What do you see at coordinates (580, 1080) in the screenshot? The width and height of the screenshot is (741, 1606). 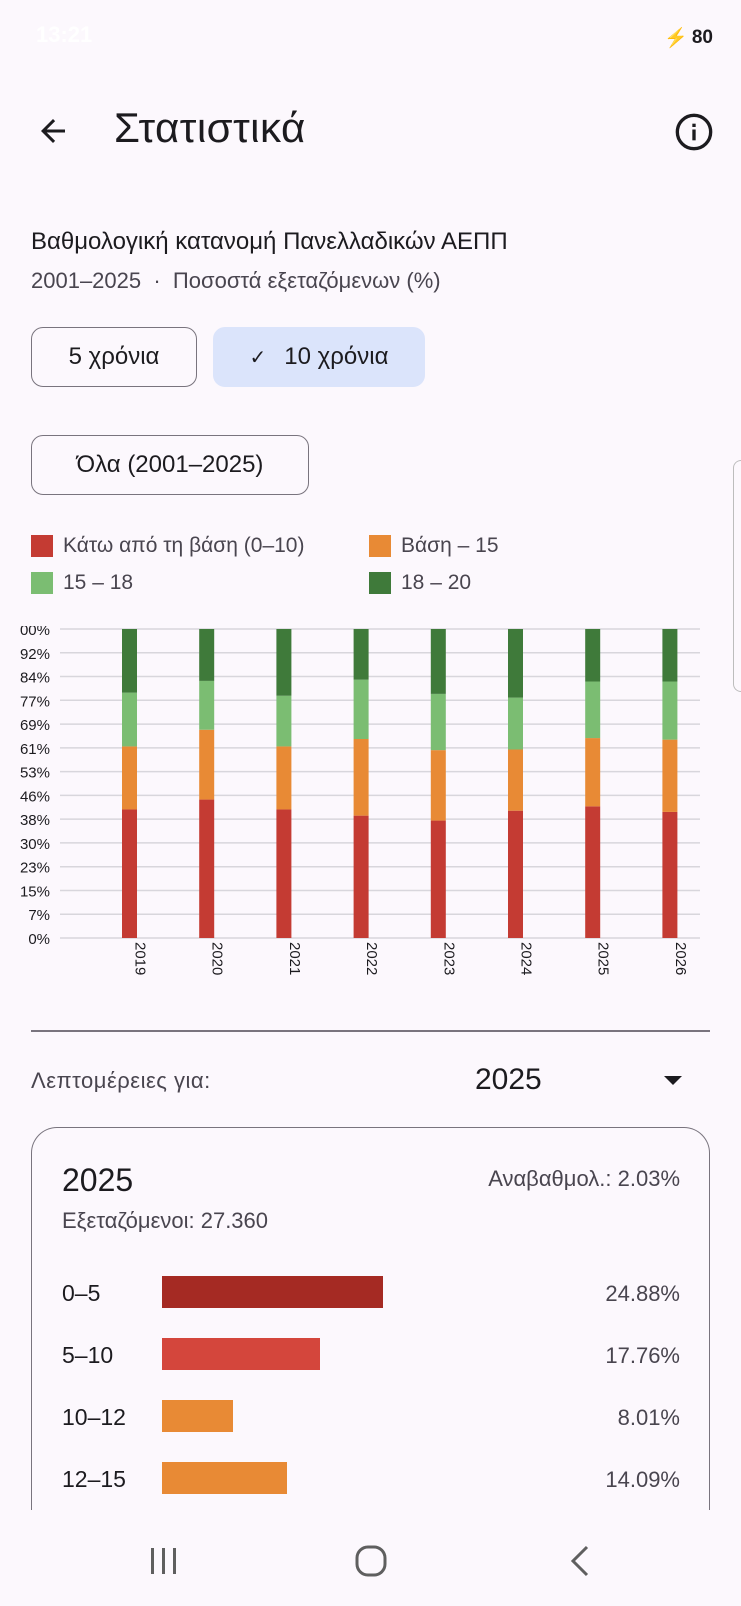 I see `year-dropdown: 2025` at bounding box center [580, 1080].